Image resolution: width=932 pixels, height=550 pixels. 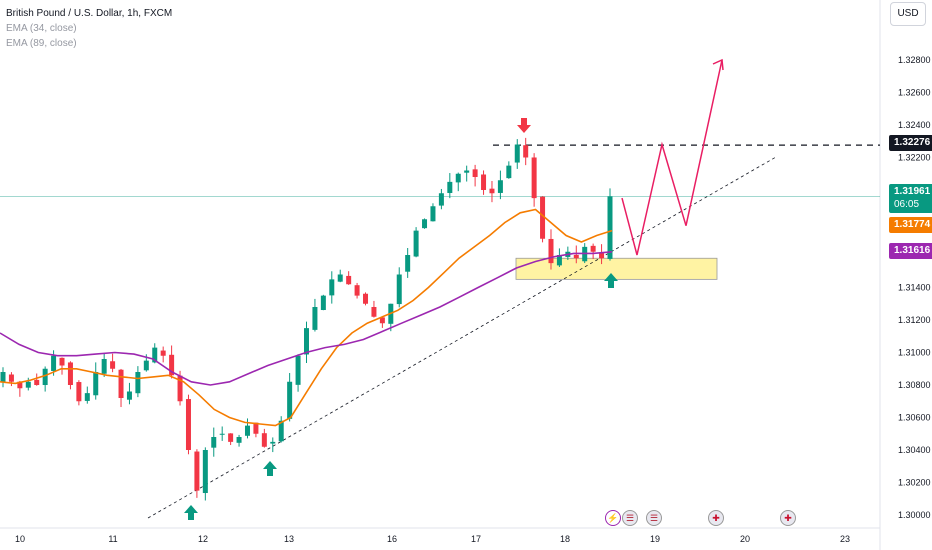 What do you see at coordinates (289, 539) in the screenshot?
I see `x-tick-label: 13` at bounding box center [289, 539].